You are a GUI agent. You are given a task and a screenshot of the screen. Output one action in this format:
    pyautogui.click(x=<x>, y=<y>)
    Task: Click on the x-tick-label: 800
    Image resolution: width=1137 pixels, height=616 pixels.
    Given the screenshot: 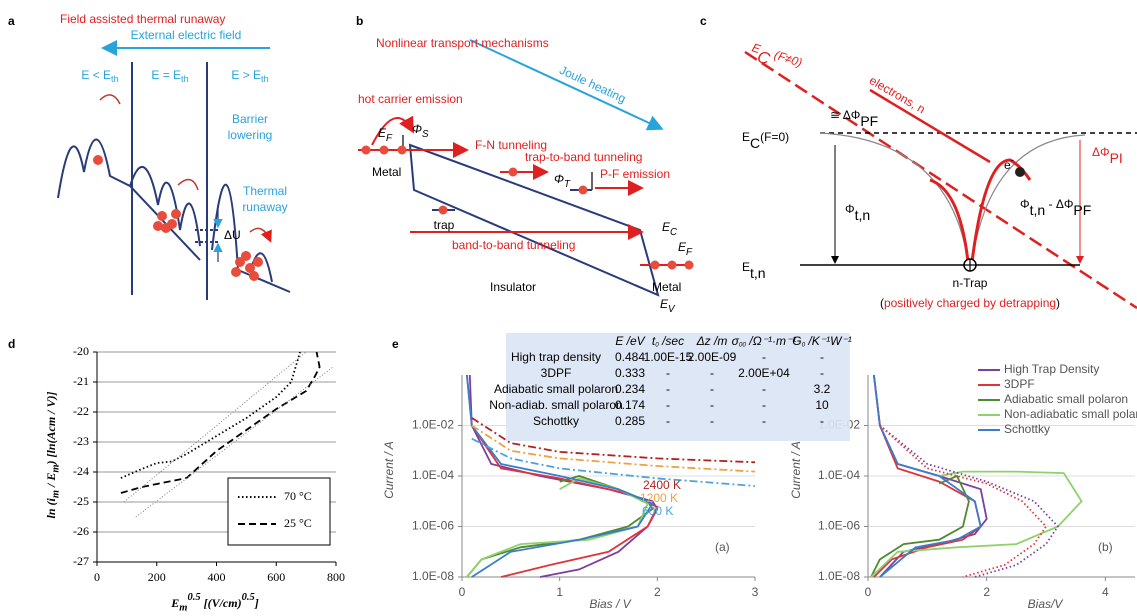 What is the action you would take?
    pyautogui.click(x=336, y=577)
    